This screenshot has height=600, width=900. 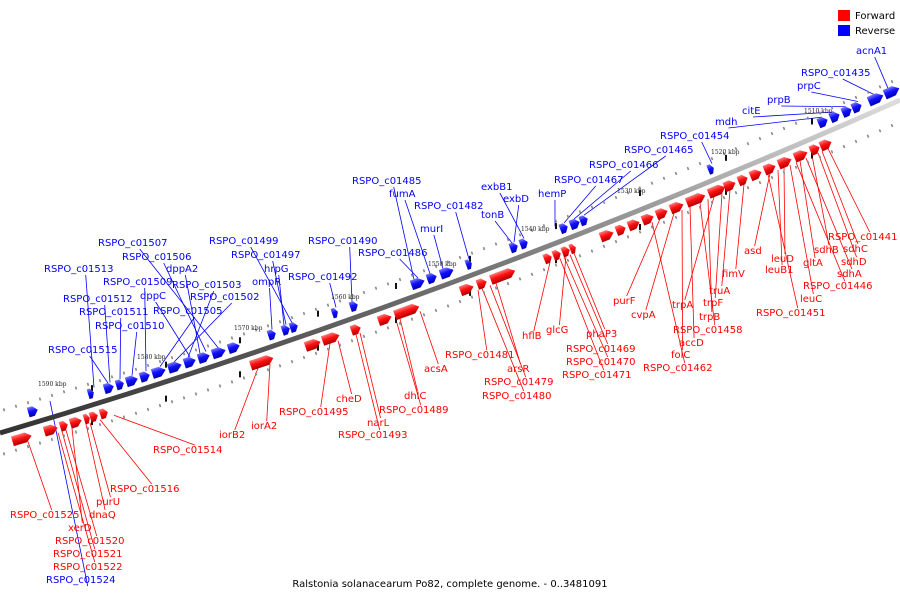 I want to click on gene-label: hflB, so click(x=532, y=336).